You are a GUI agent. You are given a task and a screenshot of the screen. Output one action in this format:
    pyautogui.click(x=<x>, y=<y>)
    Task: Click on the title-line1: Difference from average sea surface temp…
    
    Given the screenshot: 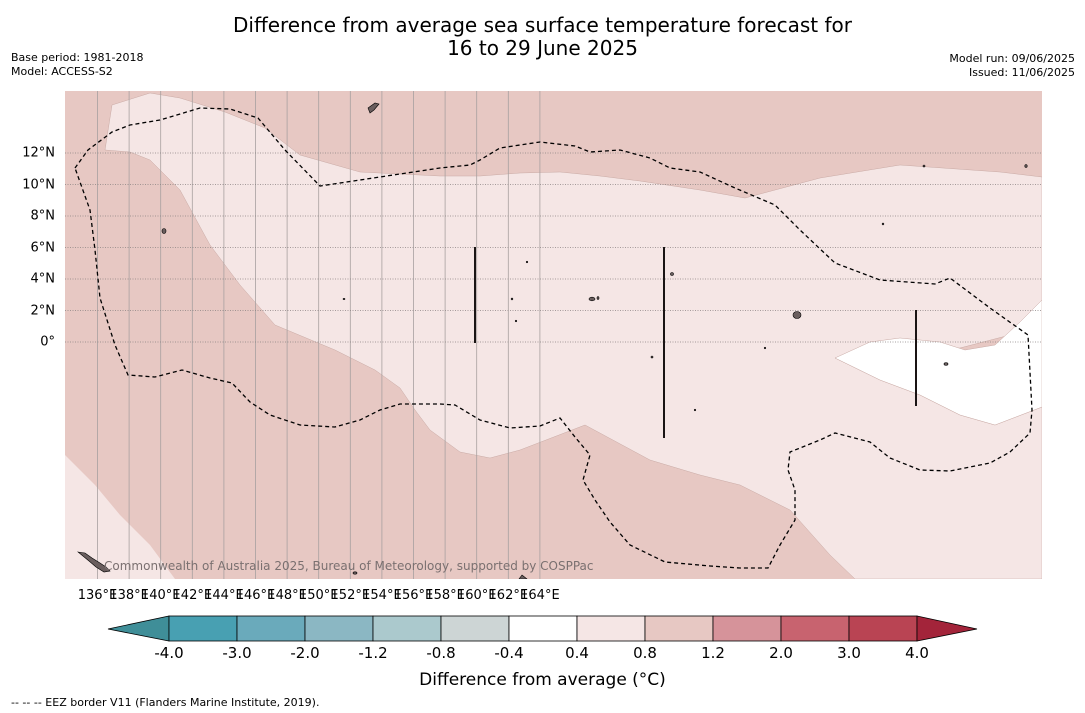 What is the action you would take?
    pyautogui.click(x=542, y=25)
    